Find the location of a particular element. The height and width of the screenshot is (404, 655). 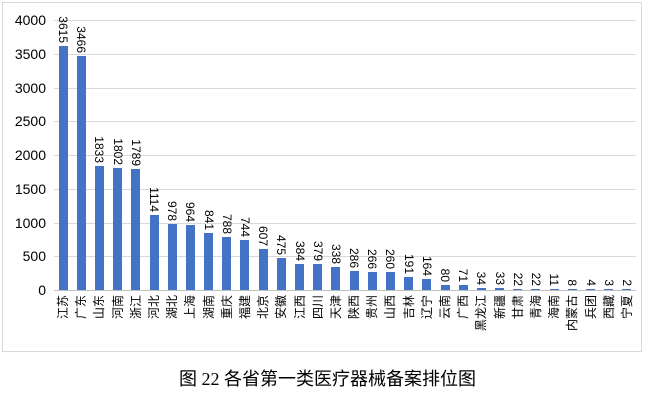

x-axis-category-label: 海南 is located at coordinates (554, 307).